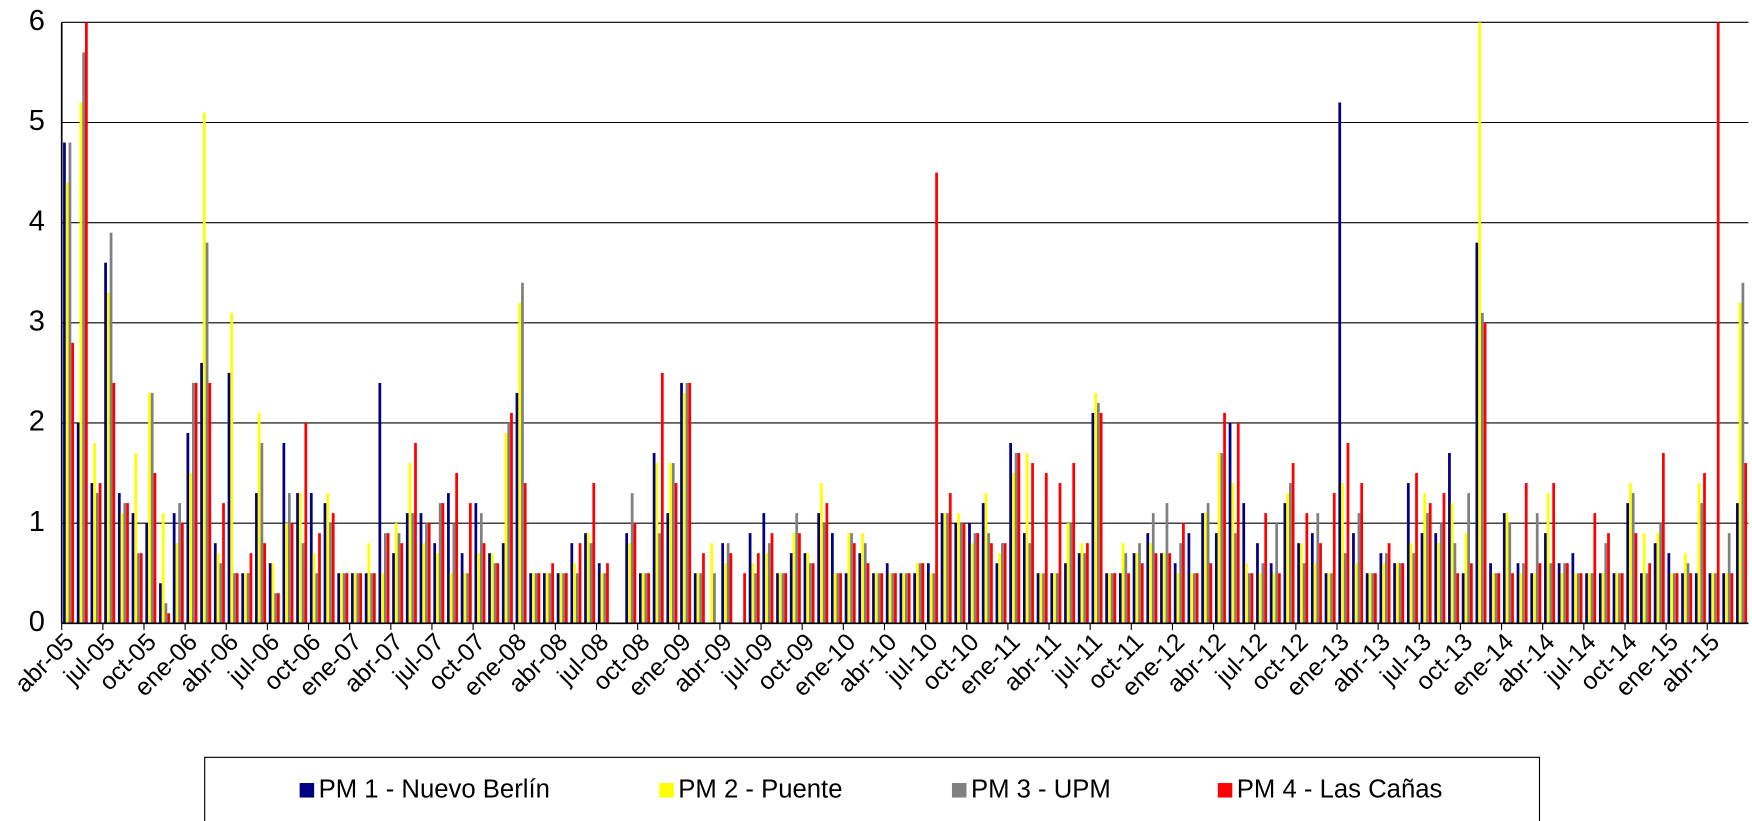  What do you see at coordinates (434, 790) in the screenshot?
I see `legend-label: PM 1 - Nuevo Berlín` at bounding box center [434, 790].